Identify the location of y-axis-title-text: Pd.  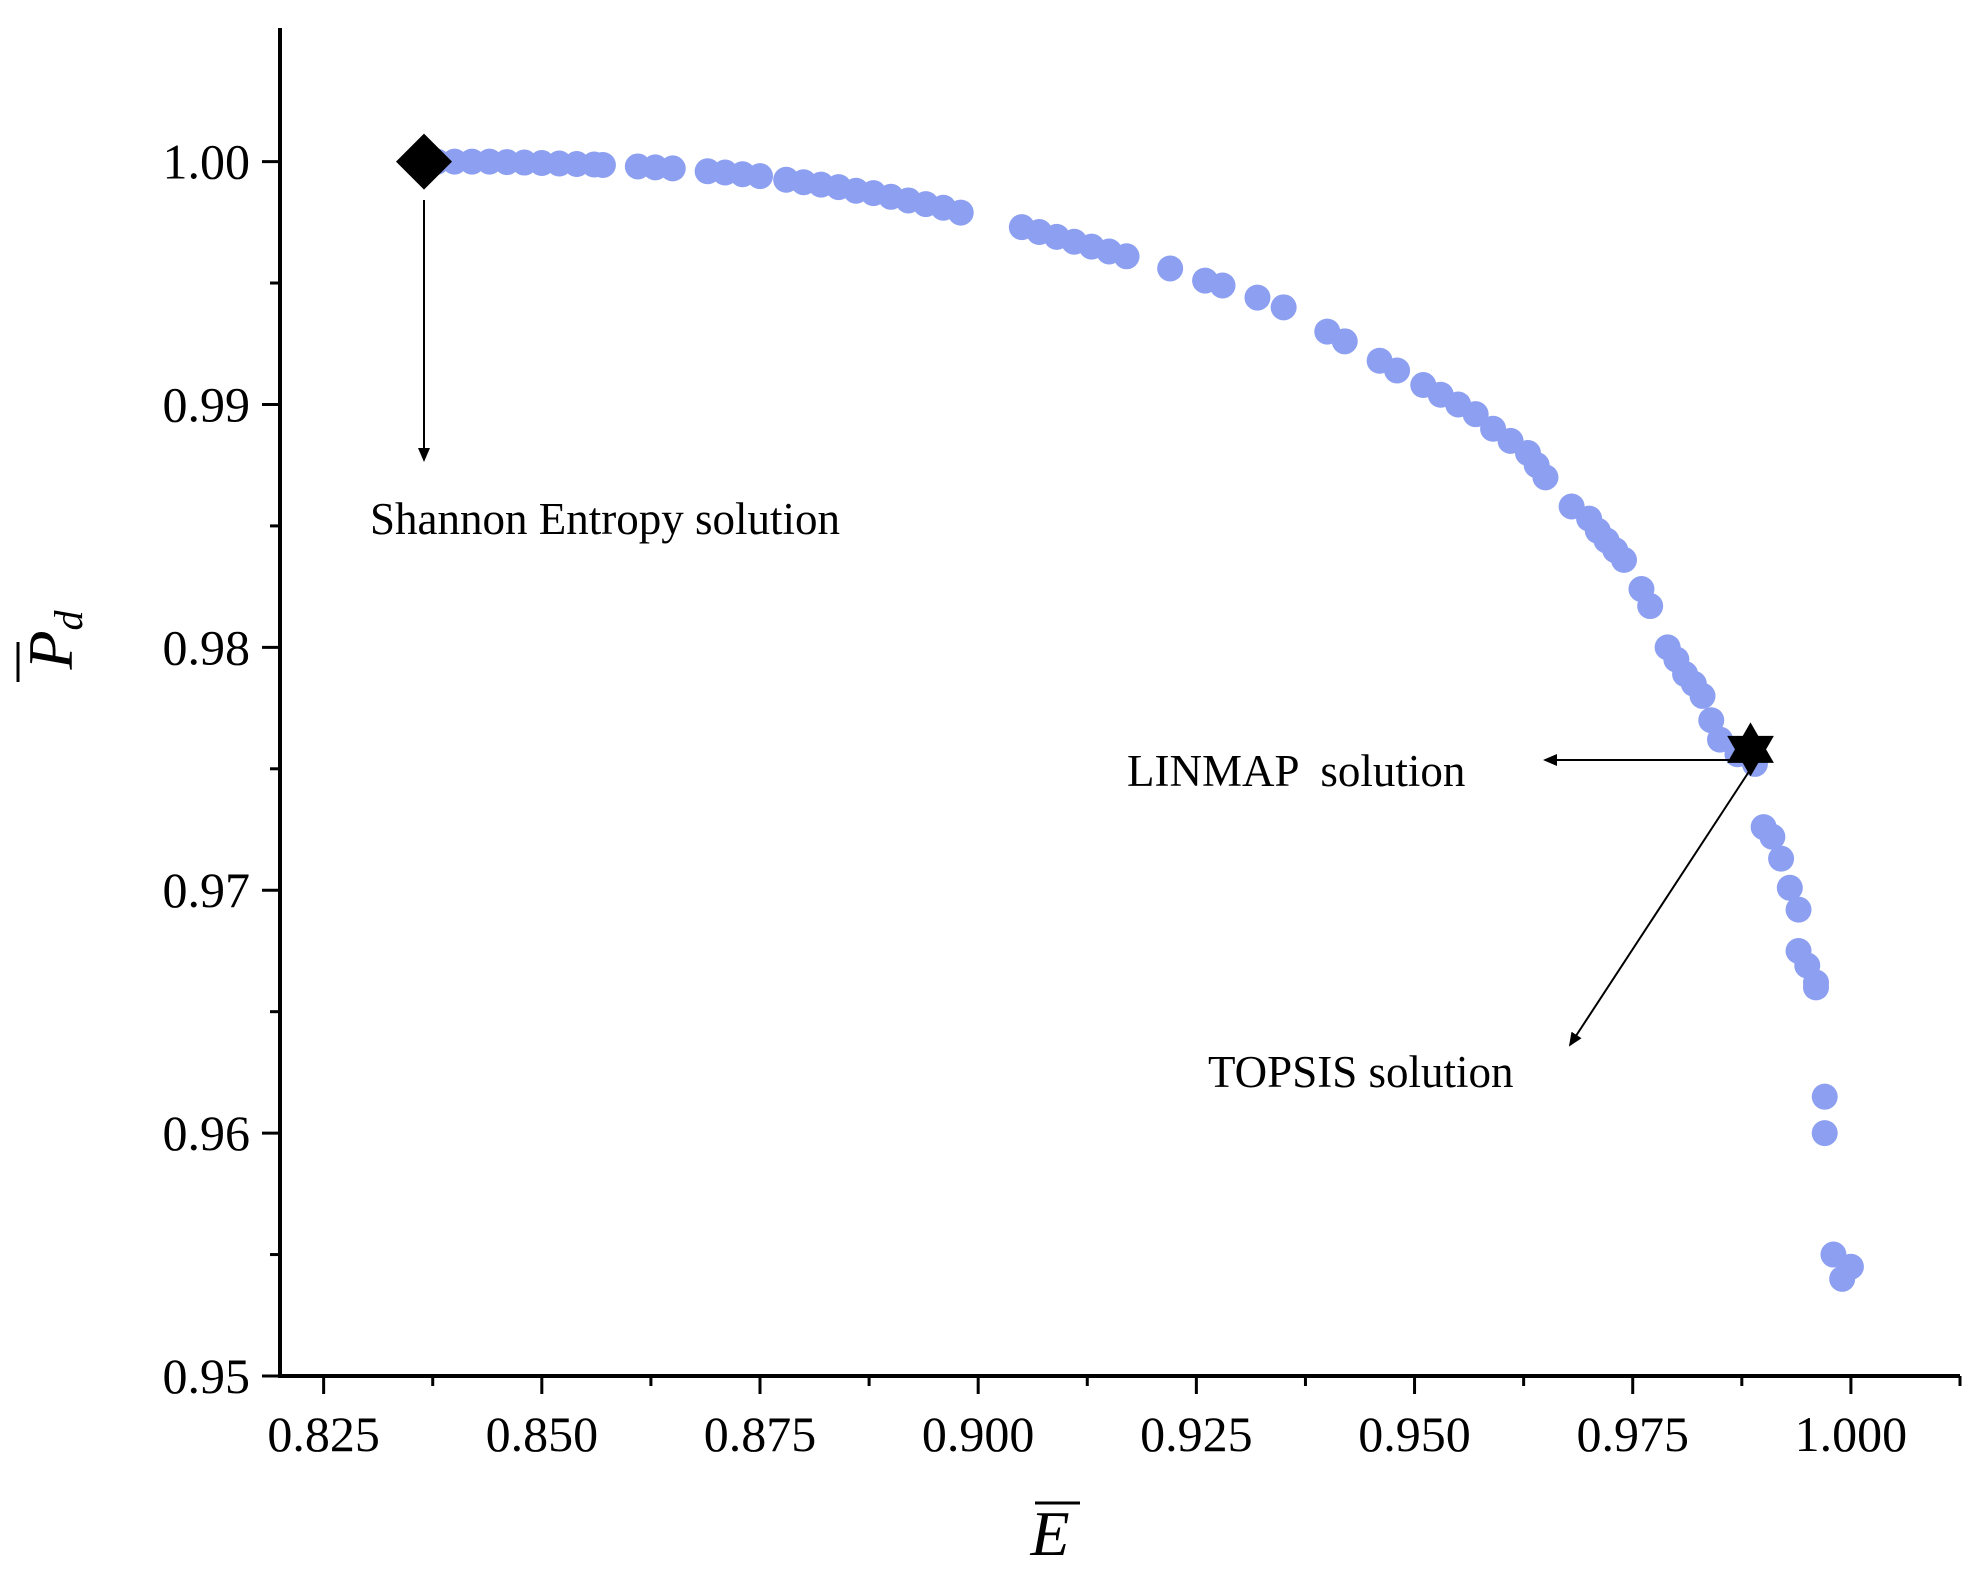
(53, 639).